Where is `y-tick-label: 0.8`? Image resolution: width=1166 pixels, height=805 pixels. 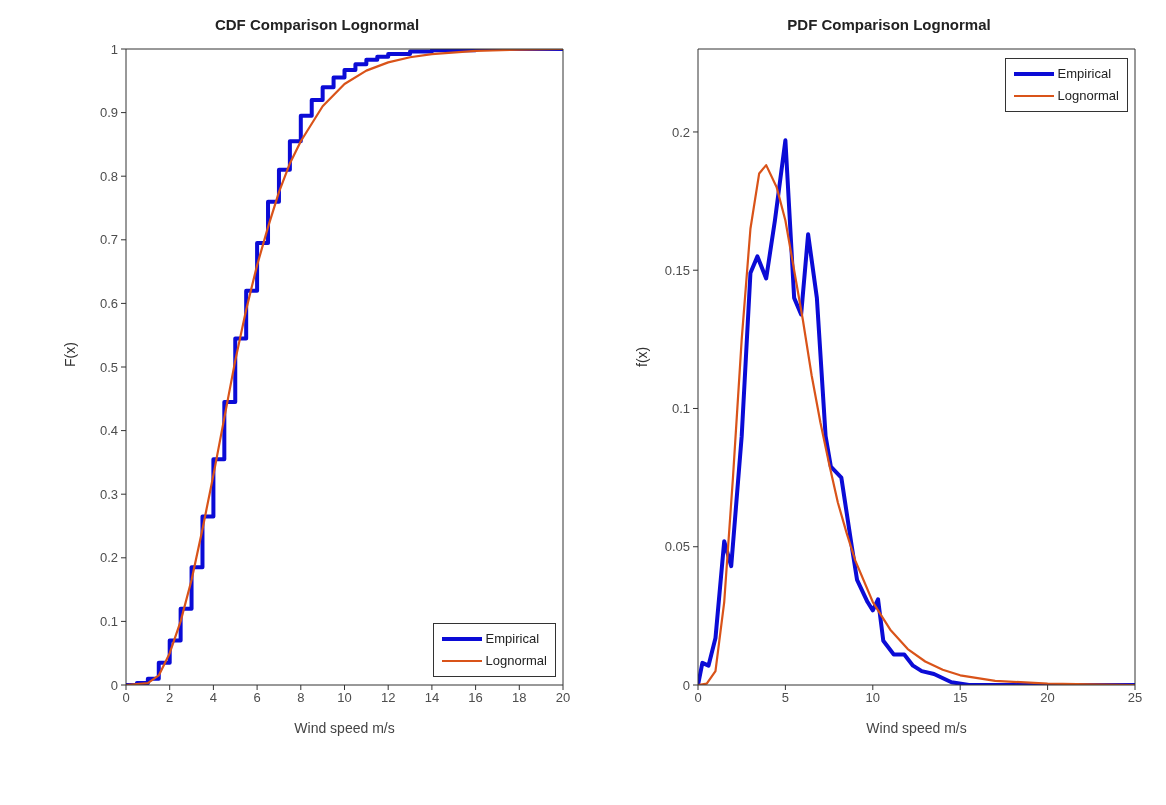 y-tick-label: 0.8 is located at coordinates (108, 176).